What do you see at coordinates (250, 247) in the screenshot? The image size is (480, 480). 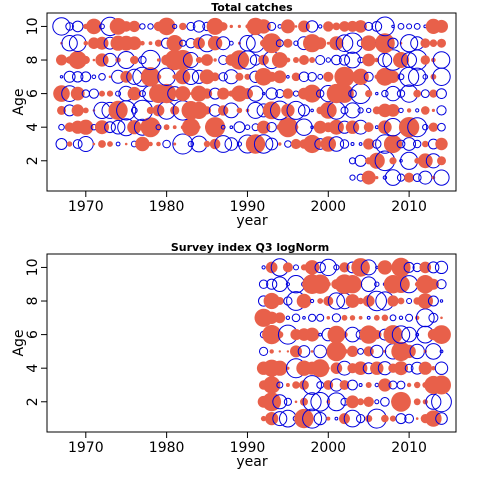 I see `panel-title: Survey index Q3 logNorm` at bounding box center [250, 247].